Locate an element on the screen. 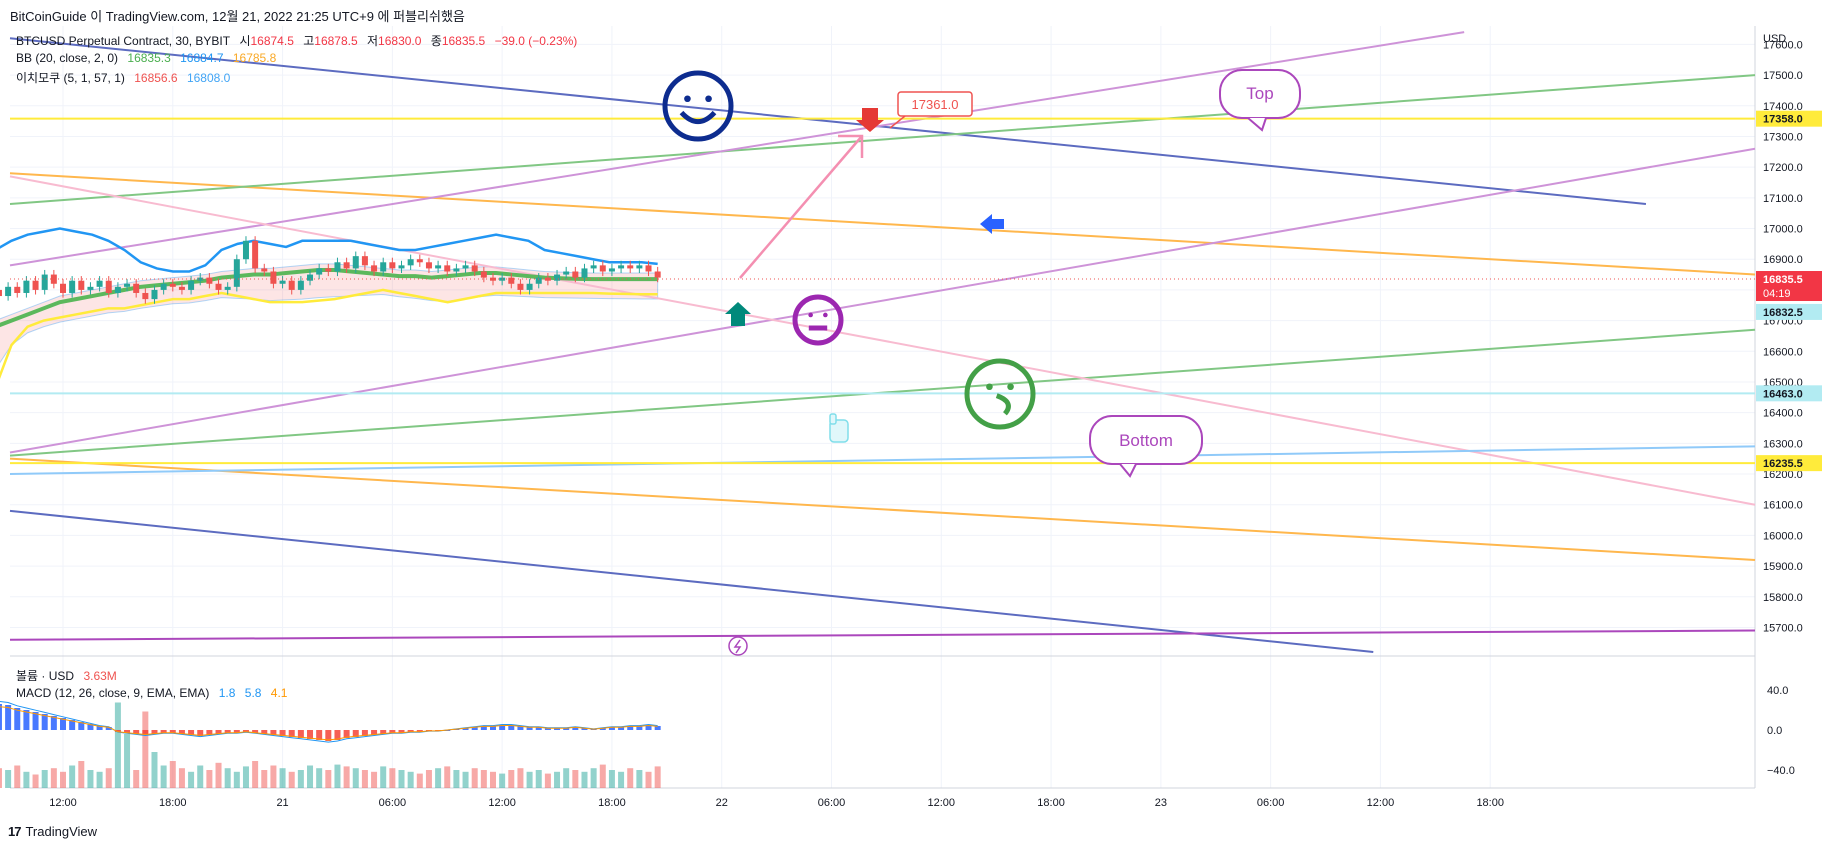 The width and height of the screenshot is (1834, 850). close-value: 16835.5 is located at coordinates (463, 41).